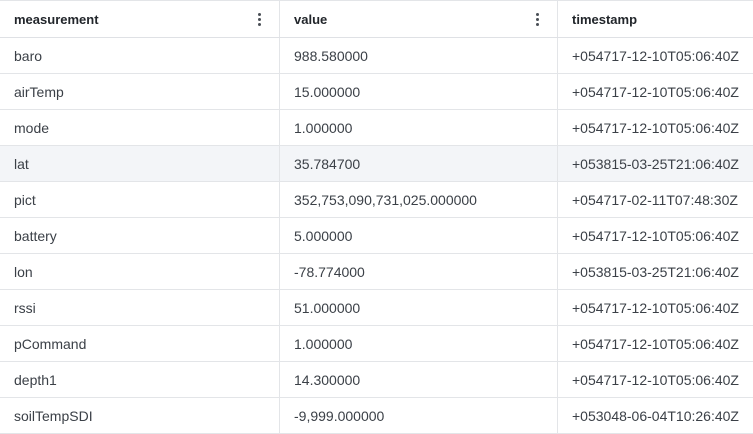 Image resolution: width=753 pixels, height=434 pixels. What do you see at coordinates (419, 415) in the screenshot?
I see `cell-value: -9,999.000000` at bounding box center [419, 415].